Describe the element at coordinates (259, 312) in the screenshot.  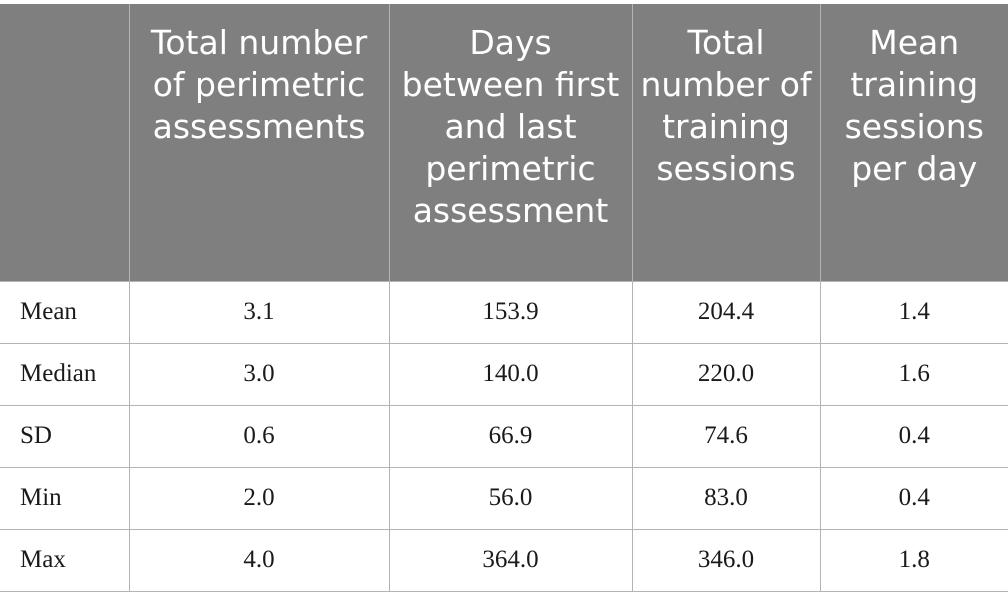
I see `table-cell: 3.1` at that location.